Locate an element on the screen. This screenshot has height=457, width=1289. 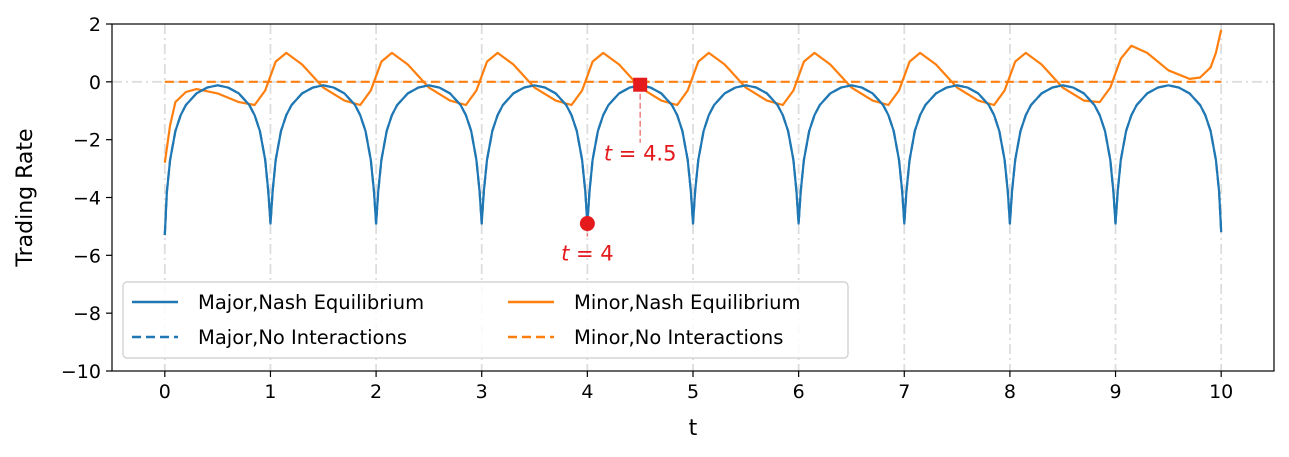
x-axis-label: t is located at coordinates (693, 428).